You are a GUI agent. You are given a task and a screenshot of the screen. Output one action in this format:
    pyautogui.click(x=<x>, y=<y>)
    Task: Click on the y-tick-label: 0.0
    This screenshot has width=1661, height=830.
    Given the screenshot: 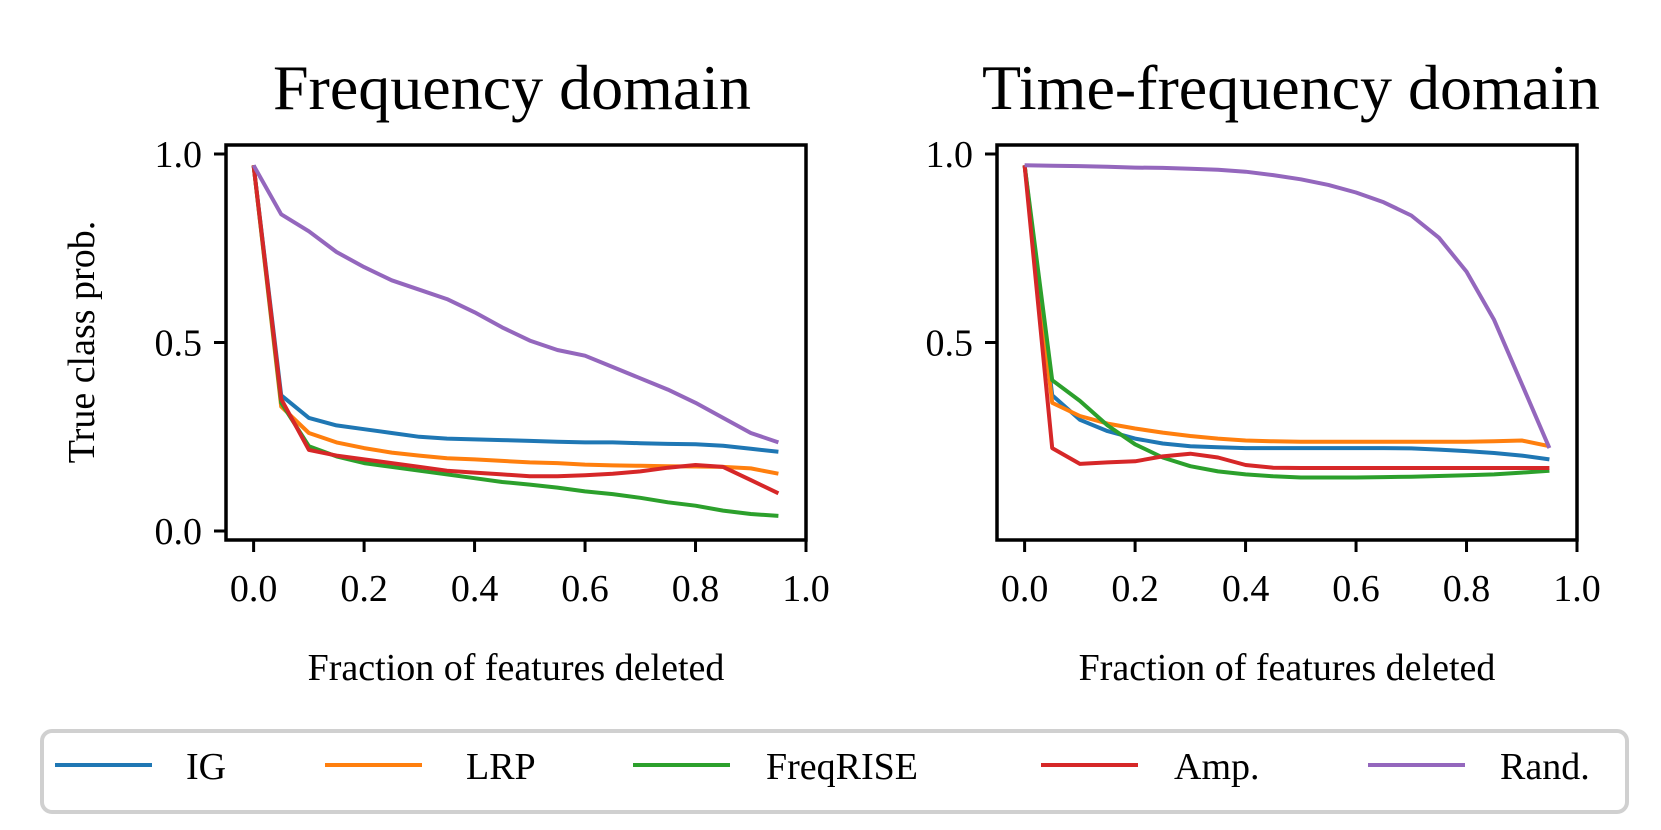 What is the action you would take?
    pyautogui.click(x=179, y=532)
    